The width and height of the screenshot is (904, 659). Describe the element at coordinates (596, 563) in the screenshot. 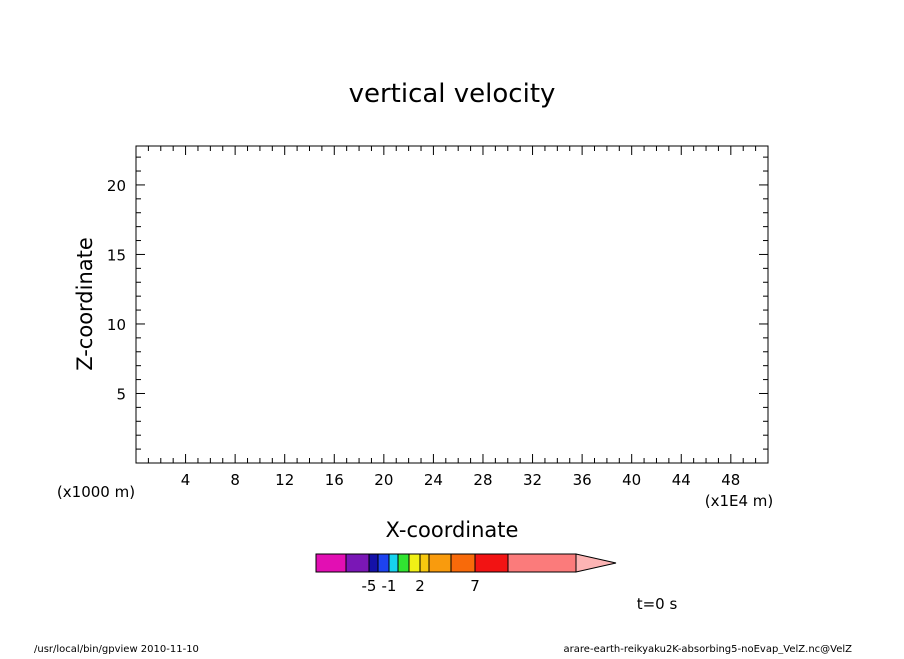

I see `colorbar-arrow` at that location.